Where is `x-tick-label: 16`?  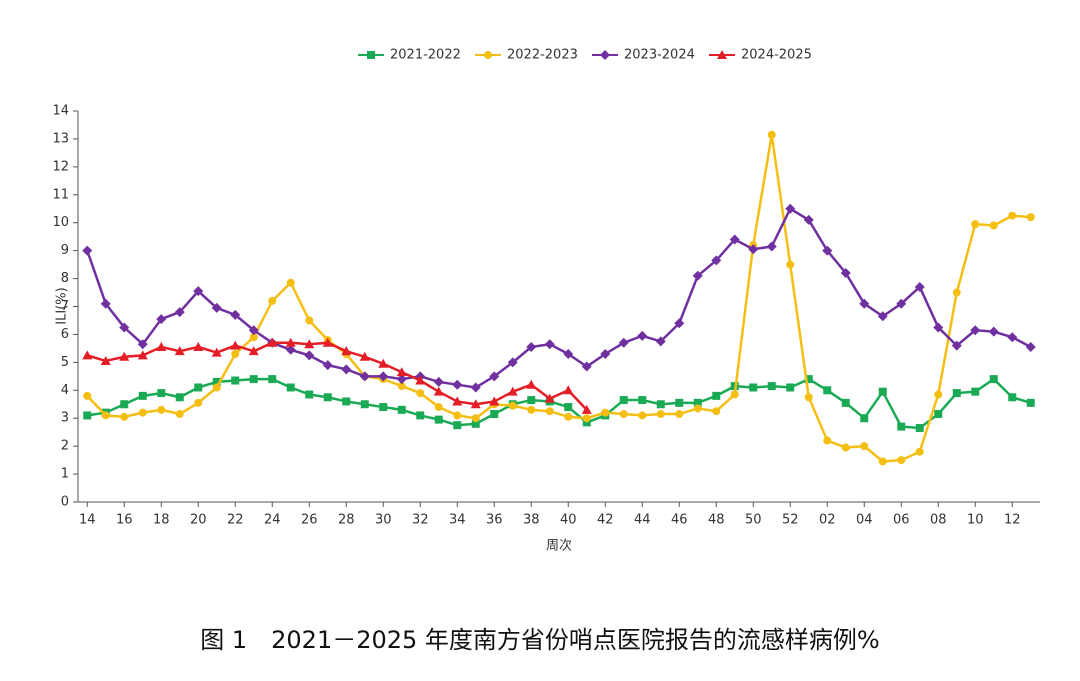
x-tick-label: 16 is located at coordinates (124, 520).